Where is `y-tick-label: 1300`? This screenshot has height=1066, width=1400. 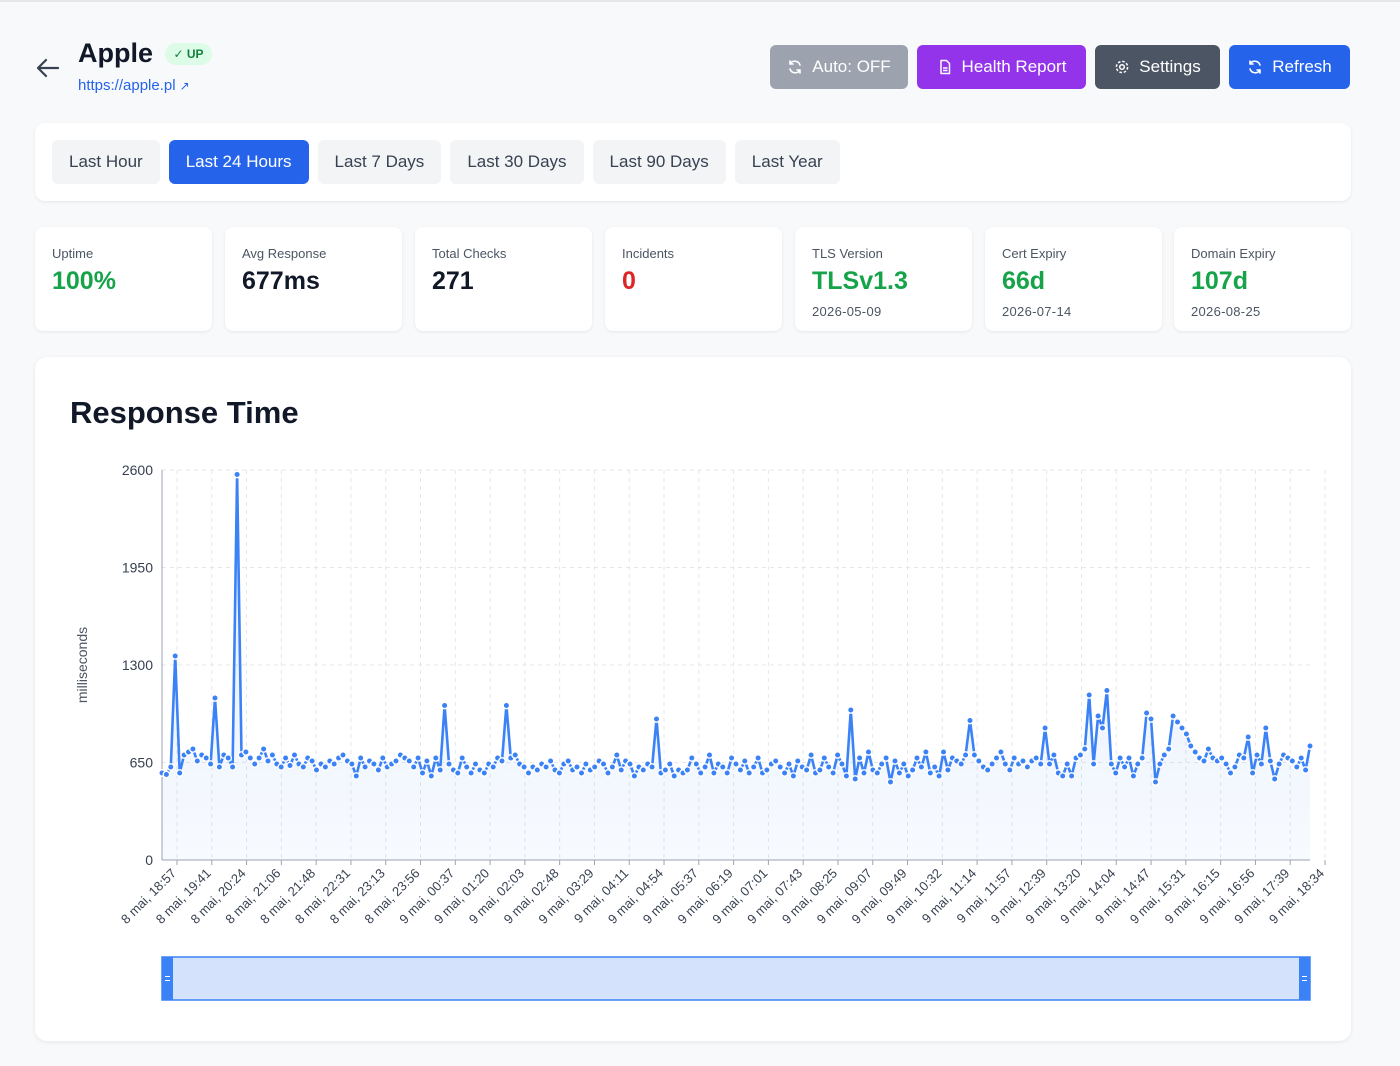
y-tick-label: 1300 is located at coordinates (137, 665).